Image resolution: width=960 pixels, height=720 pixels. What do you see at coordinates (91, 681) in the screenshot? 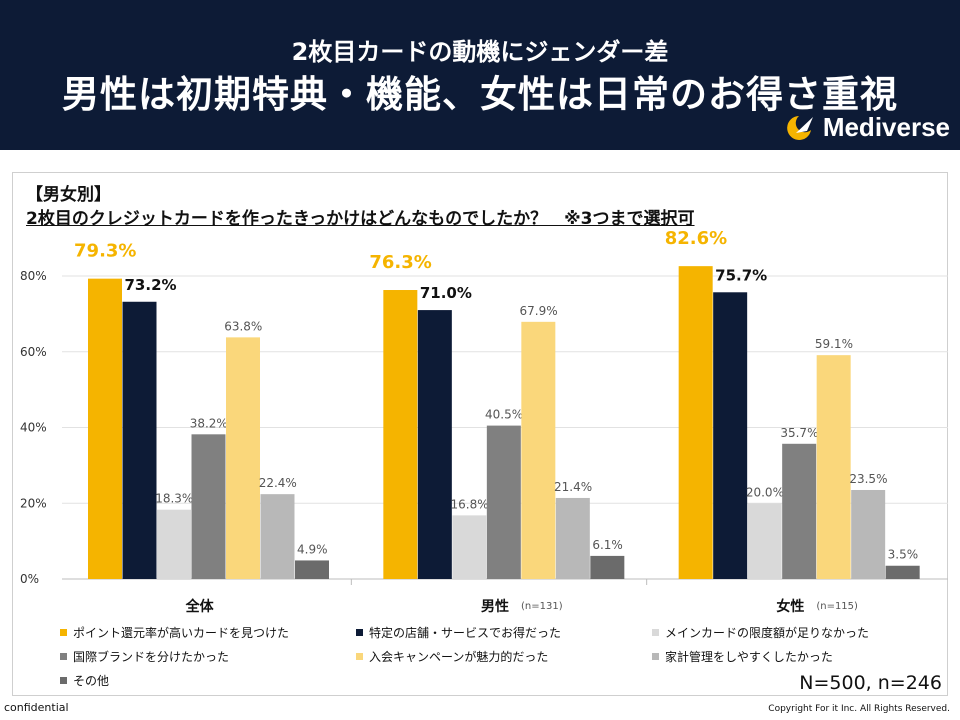
I see `legend-label: その他` at bounding box center [91, 681].